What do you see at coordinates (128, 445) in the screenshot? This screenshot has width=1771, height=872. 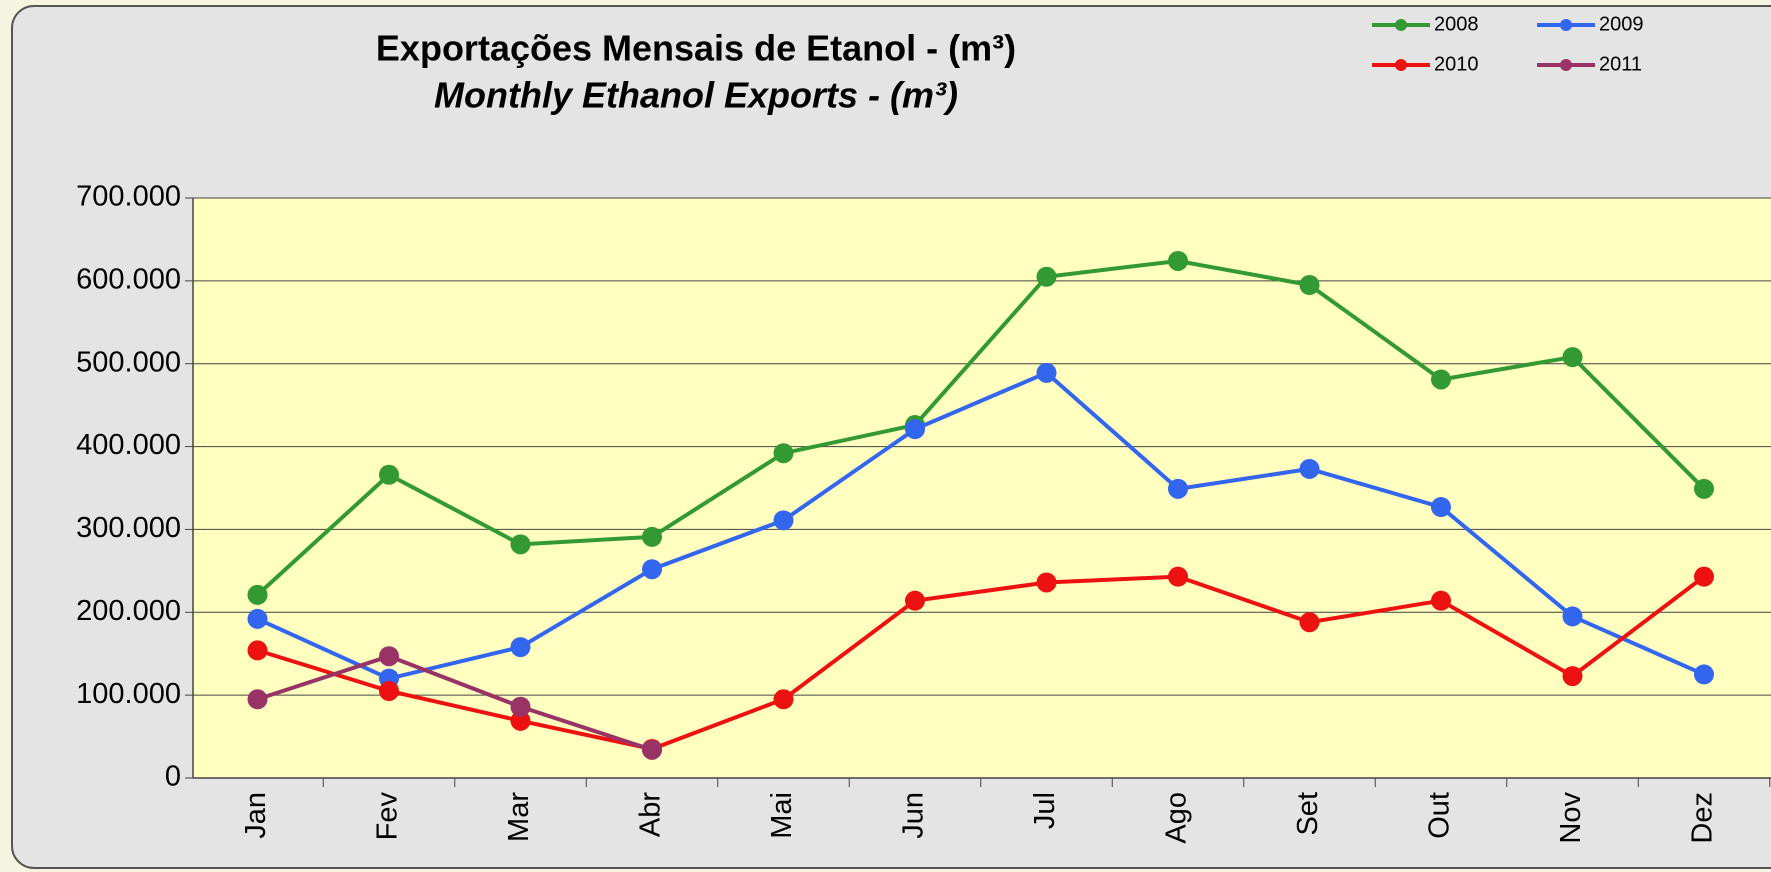 I see `y-tick-label: 400.000` at bounding box center [128, 445].